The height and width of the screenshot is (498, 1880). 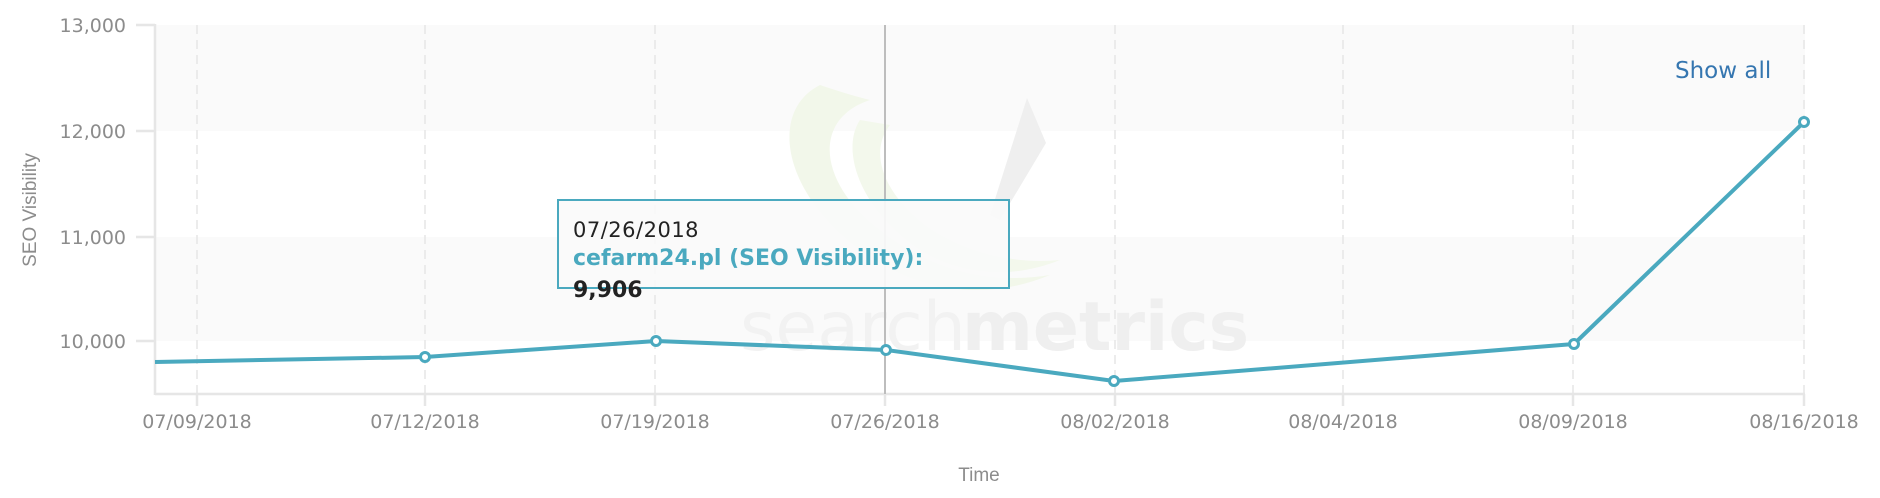 What do you see at coordinates (146, 209) in the screenshot?
I see `y-axis` at bounding box center [146, 209].